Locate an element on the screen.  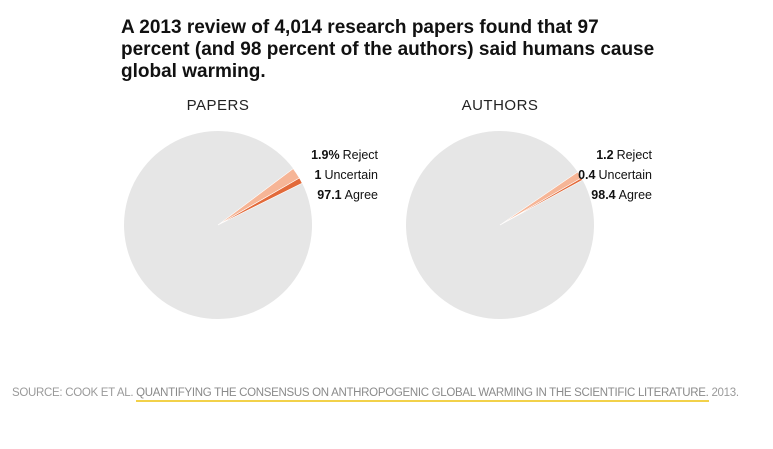
pie-label-value: 97.1 is located at coordinates (329, 195).